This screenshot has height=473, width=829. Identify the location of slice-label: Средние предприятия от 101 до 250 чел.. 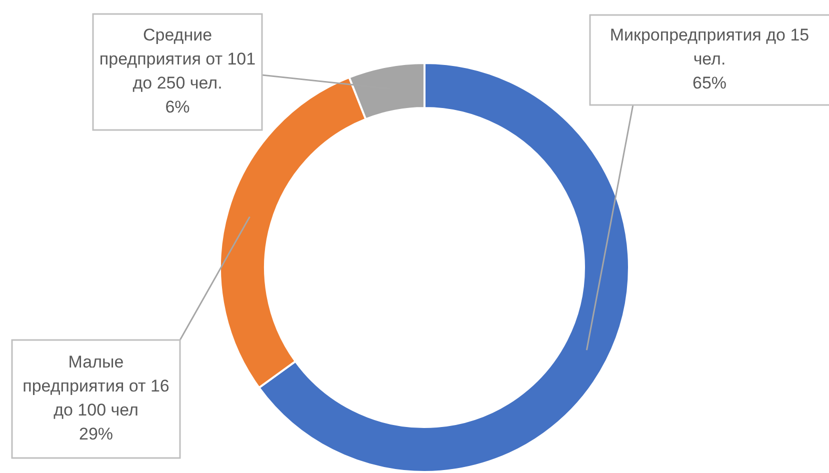
(177, 59).